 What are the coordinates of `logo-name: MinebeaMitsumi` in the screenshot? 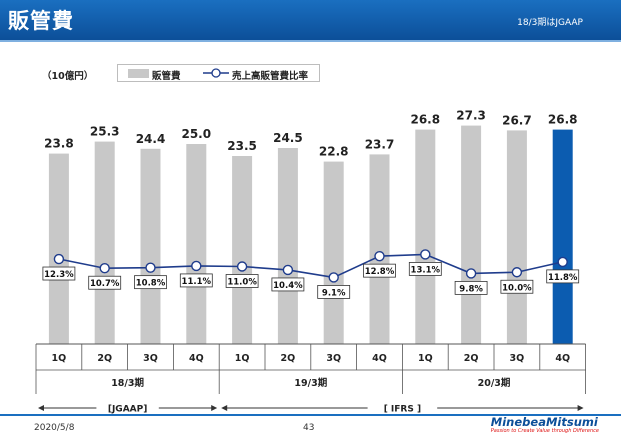 It's located at (544, 422).